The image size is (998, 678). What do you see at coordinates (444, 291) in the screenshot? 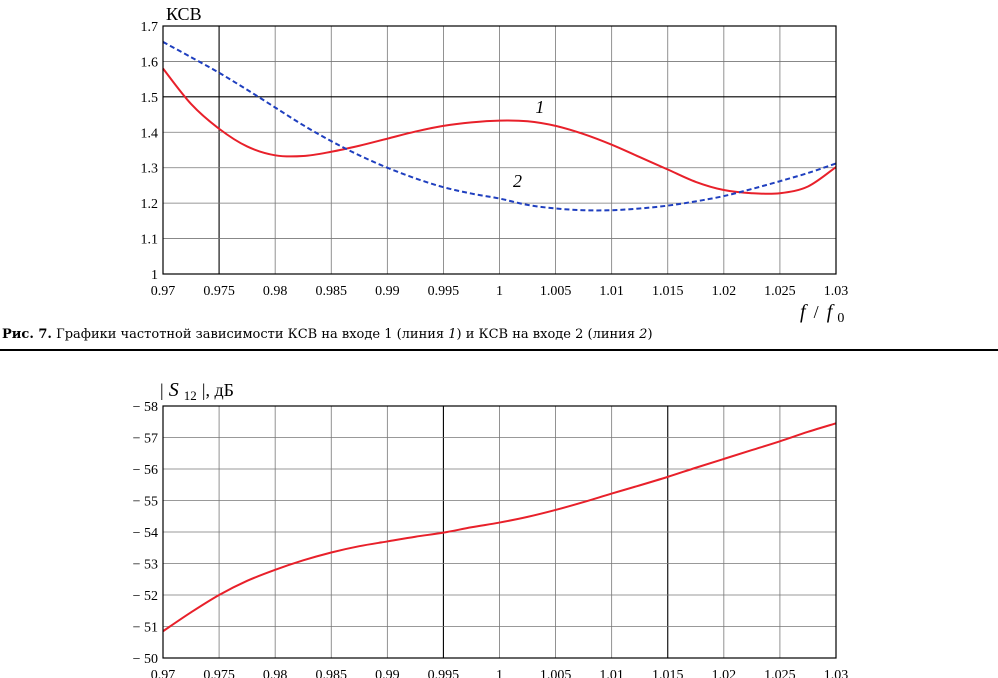
I see `vswr-x-tick-label: 0.995` at bounding box center [444, 291].